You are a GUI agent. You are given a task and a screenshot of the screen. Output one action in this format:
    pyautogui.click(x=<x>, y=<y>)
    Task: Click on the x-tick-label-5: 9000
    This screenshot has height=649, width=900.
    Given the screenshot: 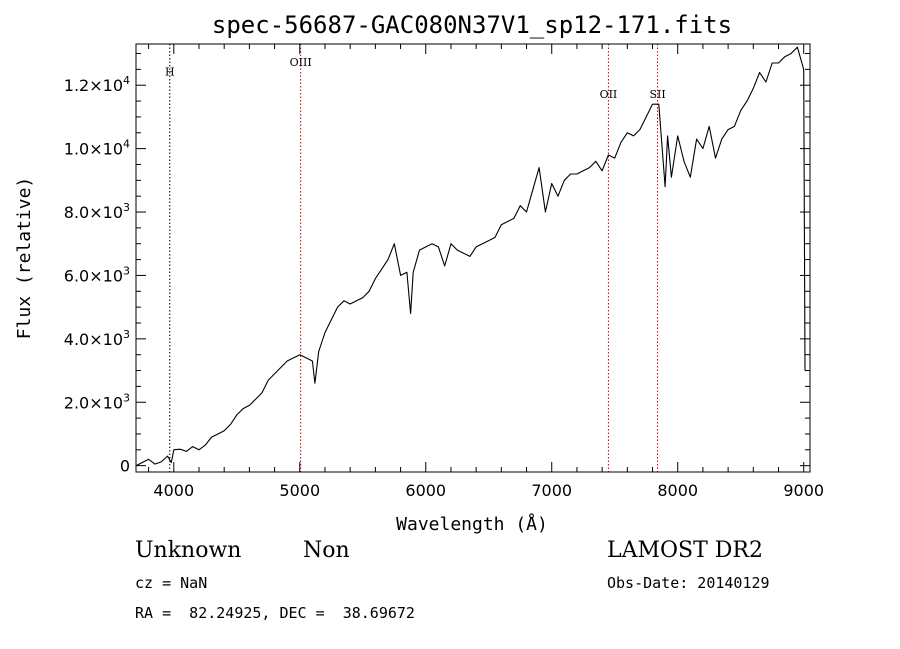 What is the action you would take?
    pyautogui.click(x=803, y=490)
    